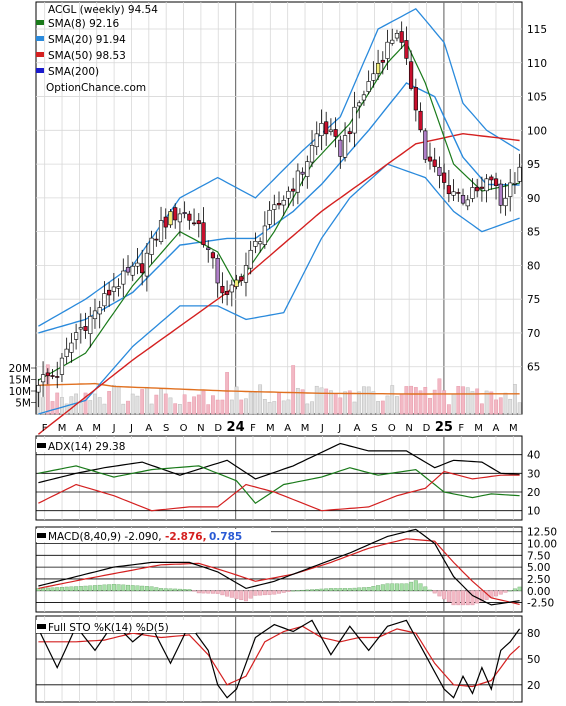 The width and height of the screenshot is (566, 706). What do you see at coordinates (533, 266) in the screenshot?
I see `price-tick-label: 80` at bounding box center [533, 266].